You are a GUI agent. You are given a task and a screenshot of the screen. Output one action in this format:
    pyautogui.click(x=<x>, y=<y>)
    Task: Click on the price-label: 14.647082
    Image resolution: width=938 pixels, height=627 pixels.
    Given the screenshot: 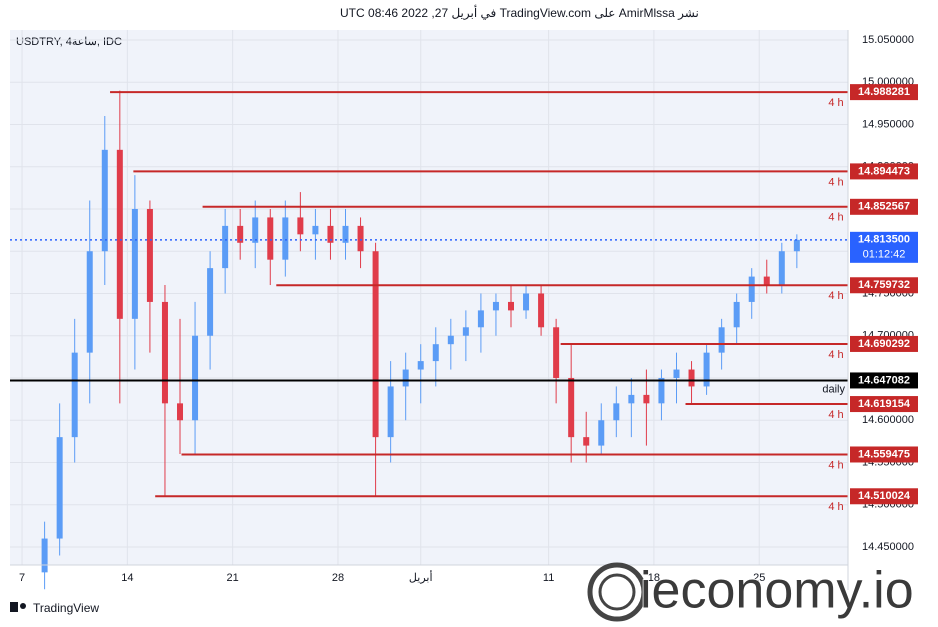 What is the action you would take?
    pyautogui.click(x=884, y=380)
    